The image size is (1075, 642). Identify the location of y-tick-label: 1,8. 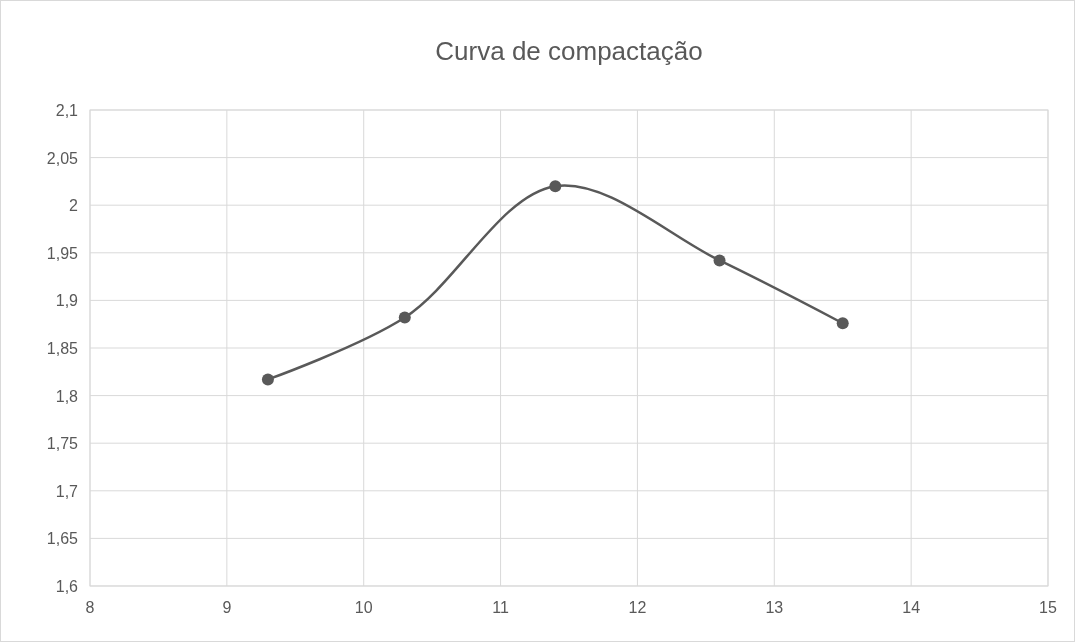
(67, 396).